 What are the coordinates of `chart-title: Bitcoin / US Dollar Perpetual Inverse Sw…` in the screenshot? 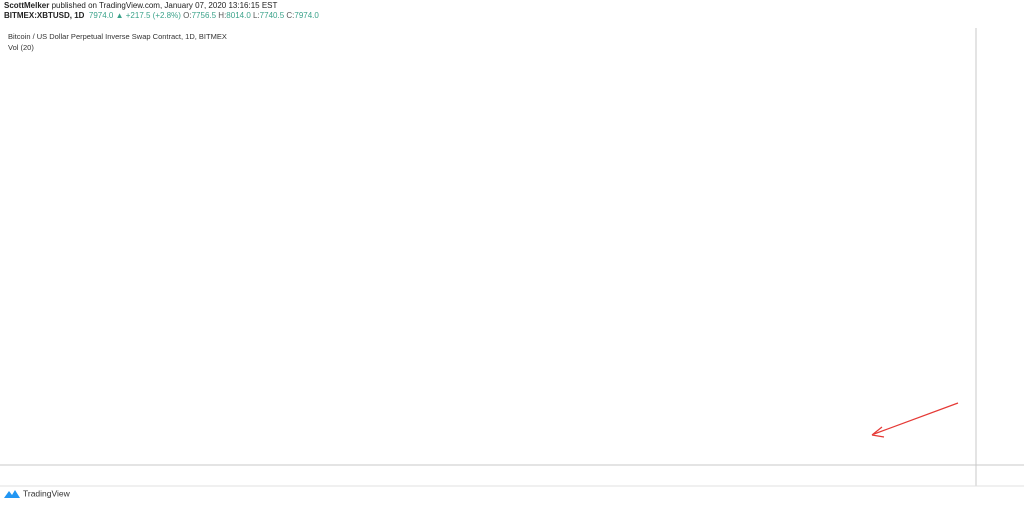 It's located at (117, 36).